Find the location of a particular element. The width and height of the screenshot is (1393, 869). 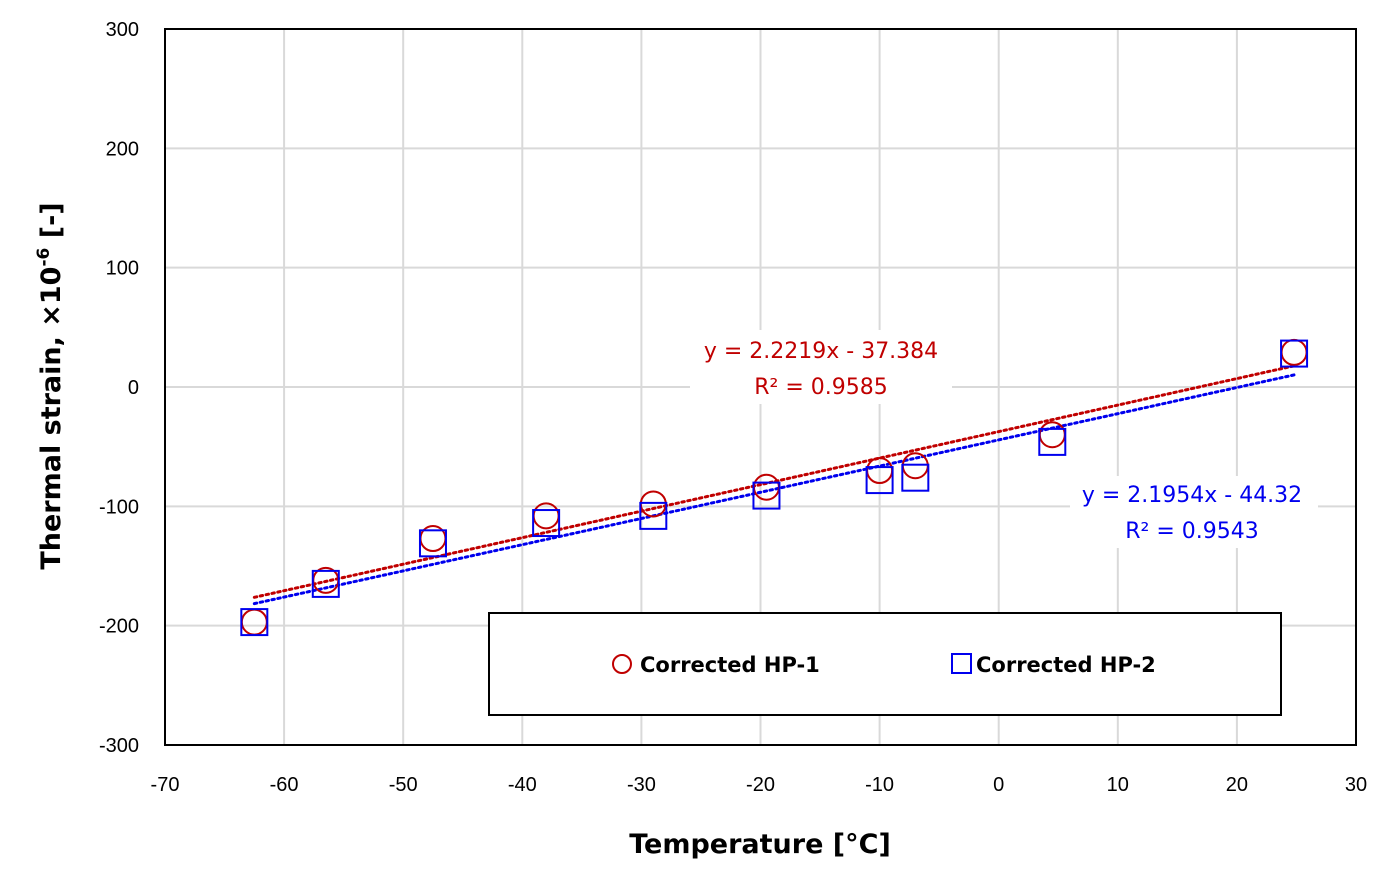

legend: Corrected HP-1 Corrected HP-2 is located at coordinates (885, 664).